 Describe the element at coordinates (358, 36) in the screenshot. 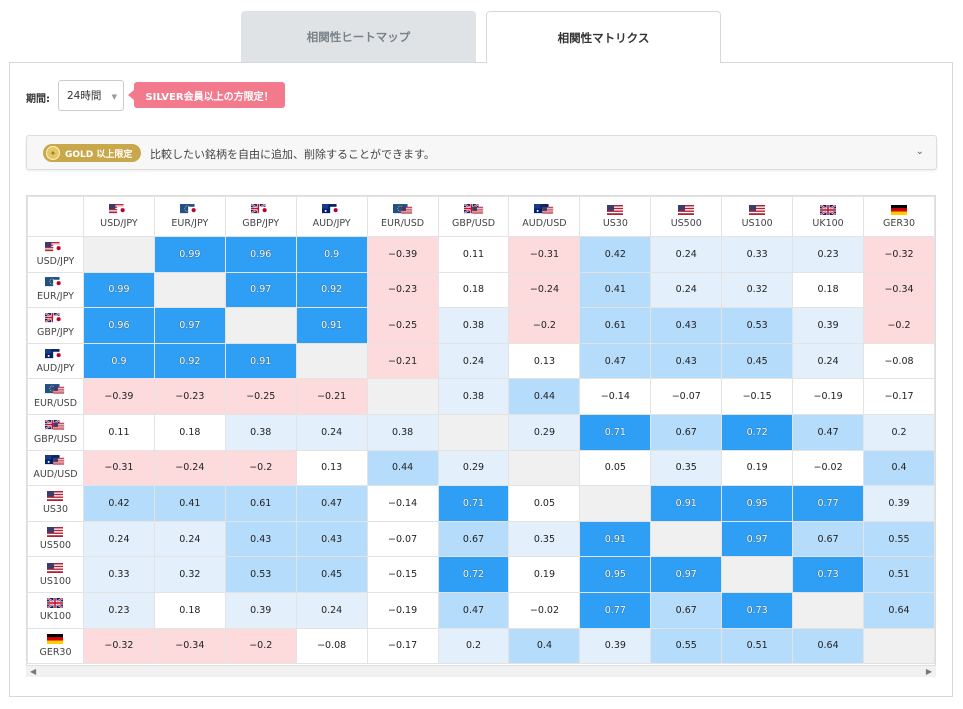

I see `tab-heatmap: 相関性ヒートマップ` at that location.